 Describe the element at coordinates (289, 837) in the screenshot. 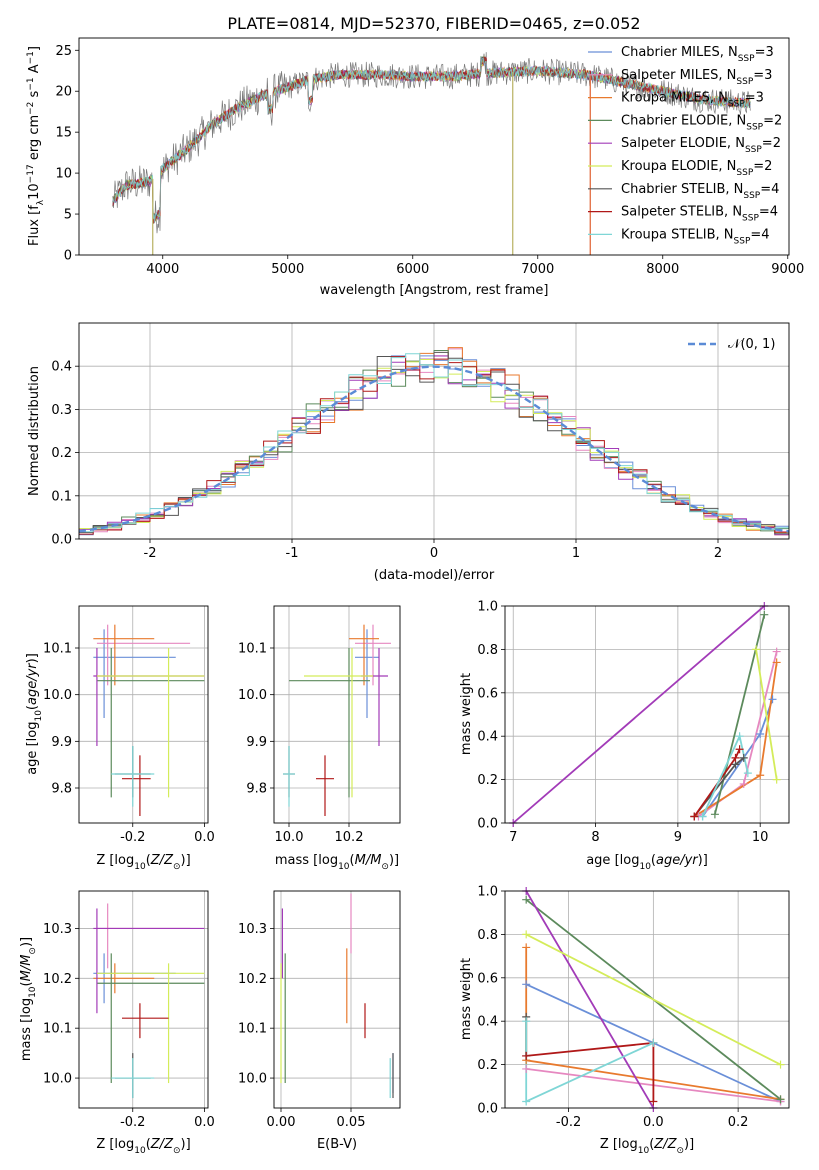

I see `x-tick-label: 10.0` at that location.